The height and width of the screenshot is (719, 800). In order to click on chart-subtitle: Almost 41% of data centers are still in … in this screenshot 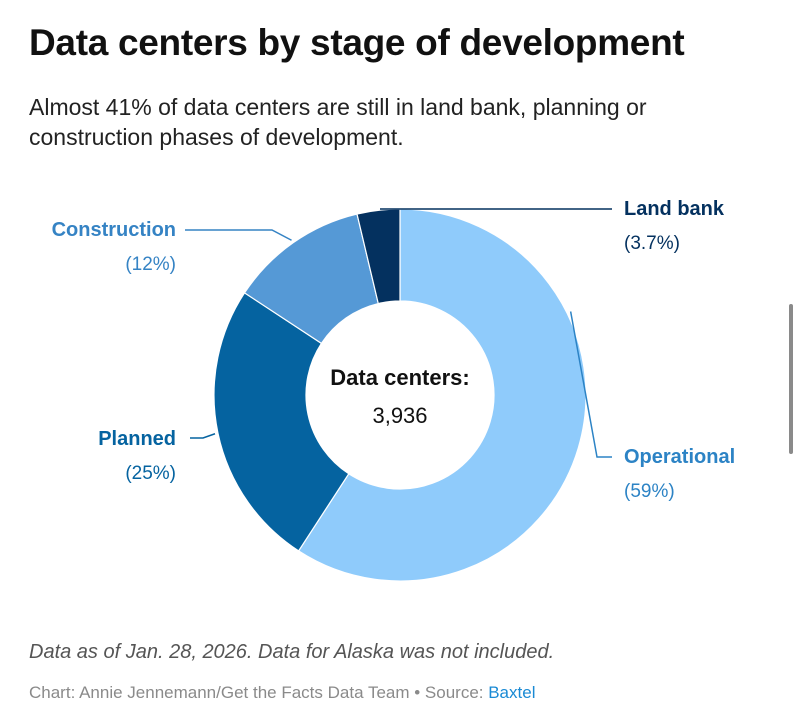, I will do `click(338, 122)`.